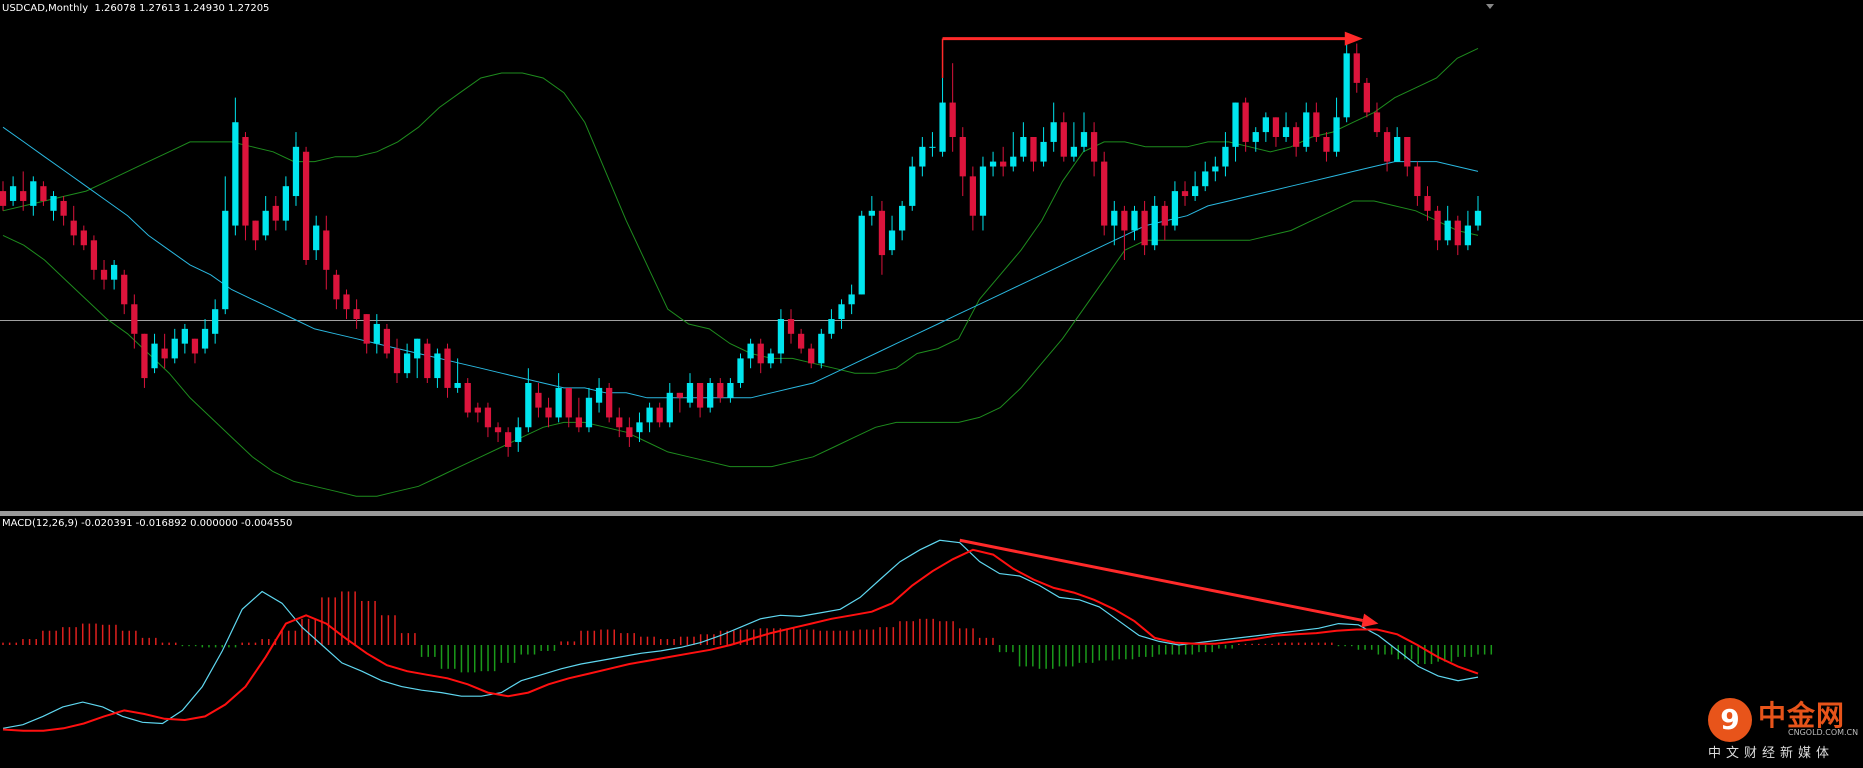 The width and height of the screenshot is (1863, 768). I want to click on pane-separator, so click(931, 513).